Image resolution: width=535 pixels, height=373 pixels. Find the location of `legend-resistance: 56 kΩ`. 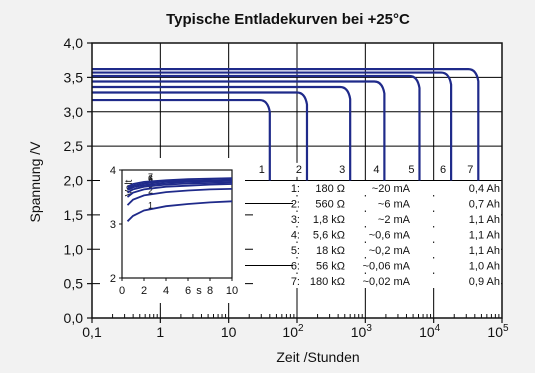

legend-resistance: 56 kΩ is located at coordinates (330, 267).